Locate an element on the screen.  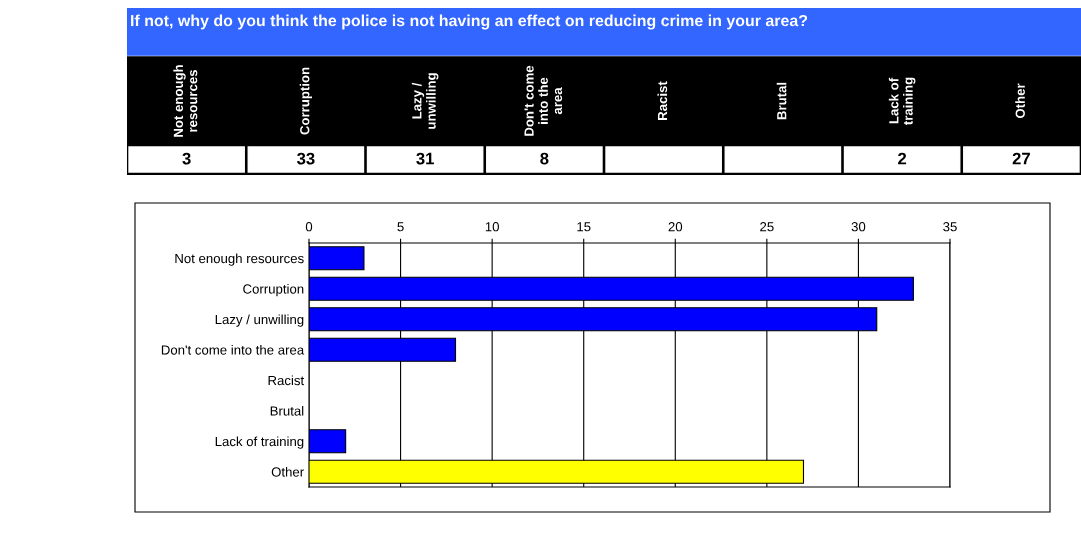
data-label: 31 is located at coordinates (425, 158).